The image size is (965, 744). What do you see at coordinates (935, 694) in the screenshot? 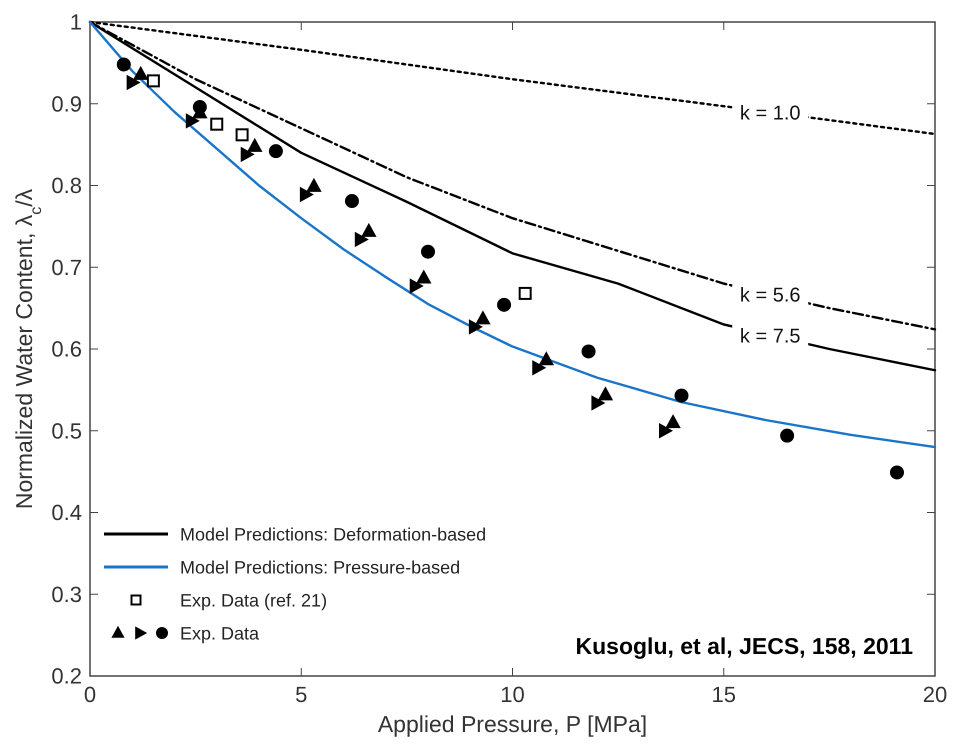
I see `x-tick-label: 20` at bounding box center [935, 694].